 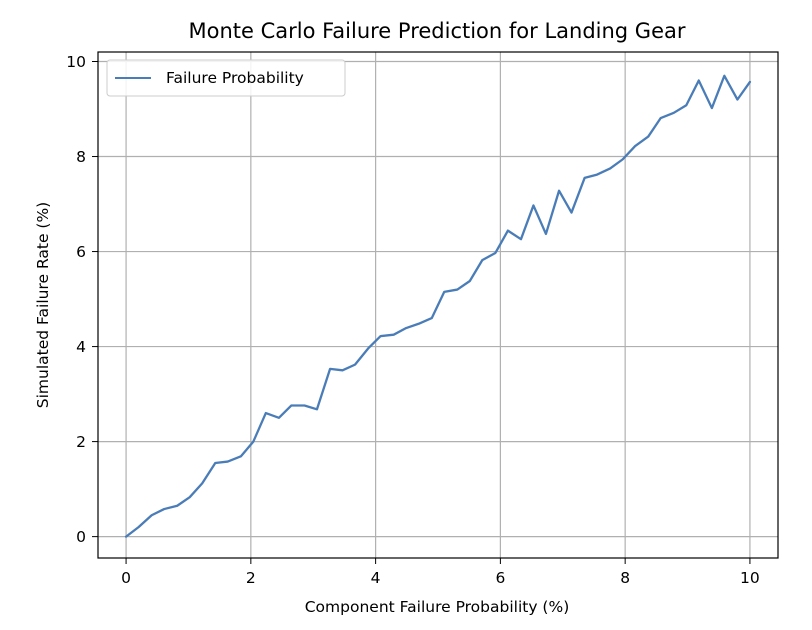 I want to click on y-axis-label: Simulated Failure Rate (%), so click(x=43, y=305).